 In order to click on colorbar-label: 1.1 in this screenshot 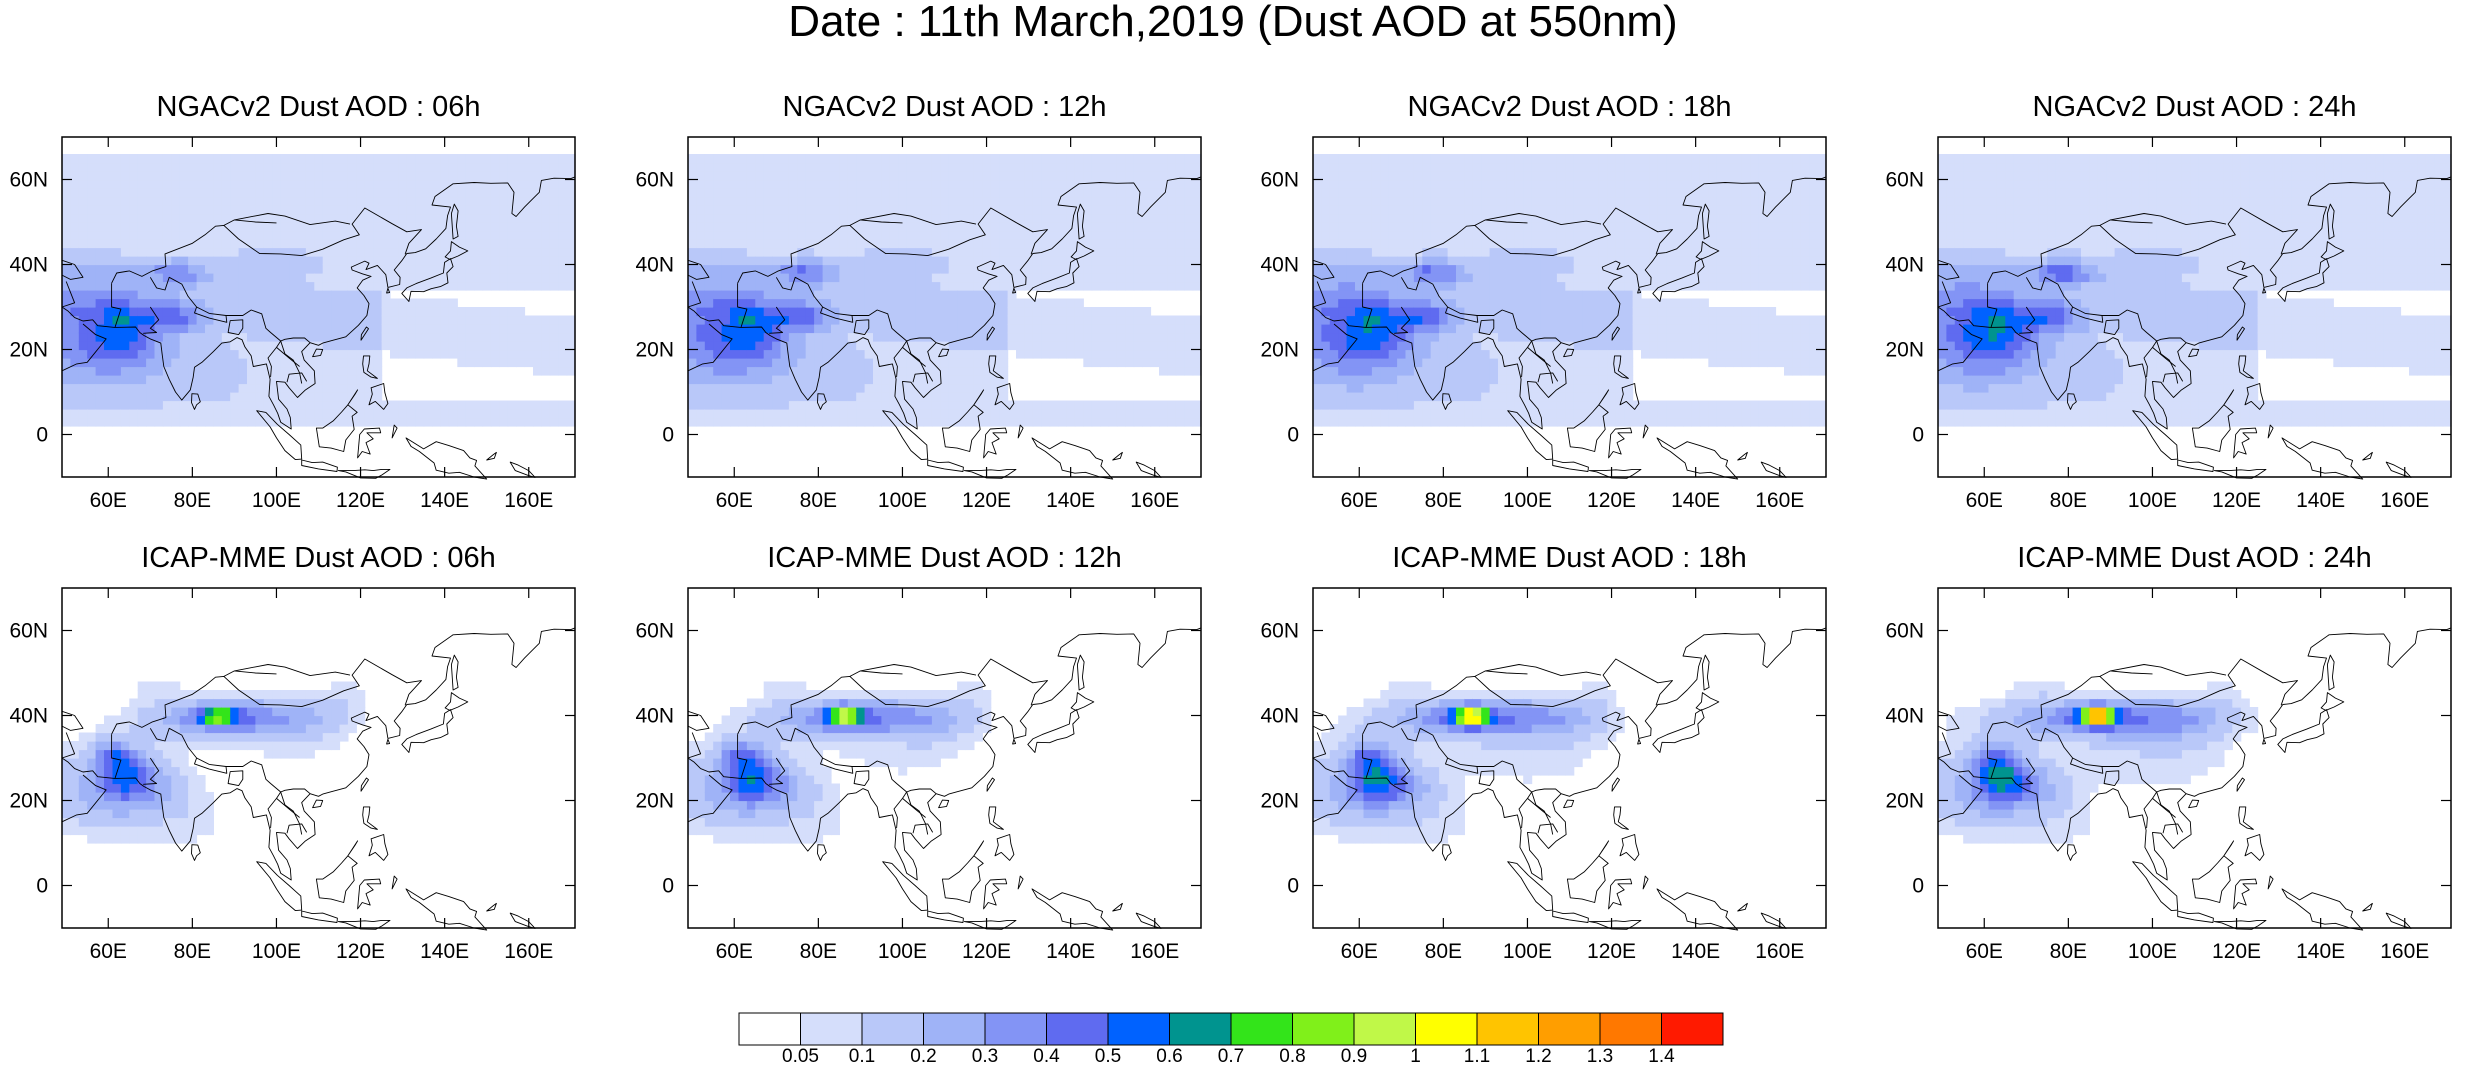, I will do `click(1477, 1054)`.